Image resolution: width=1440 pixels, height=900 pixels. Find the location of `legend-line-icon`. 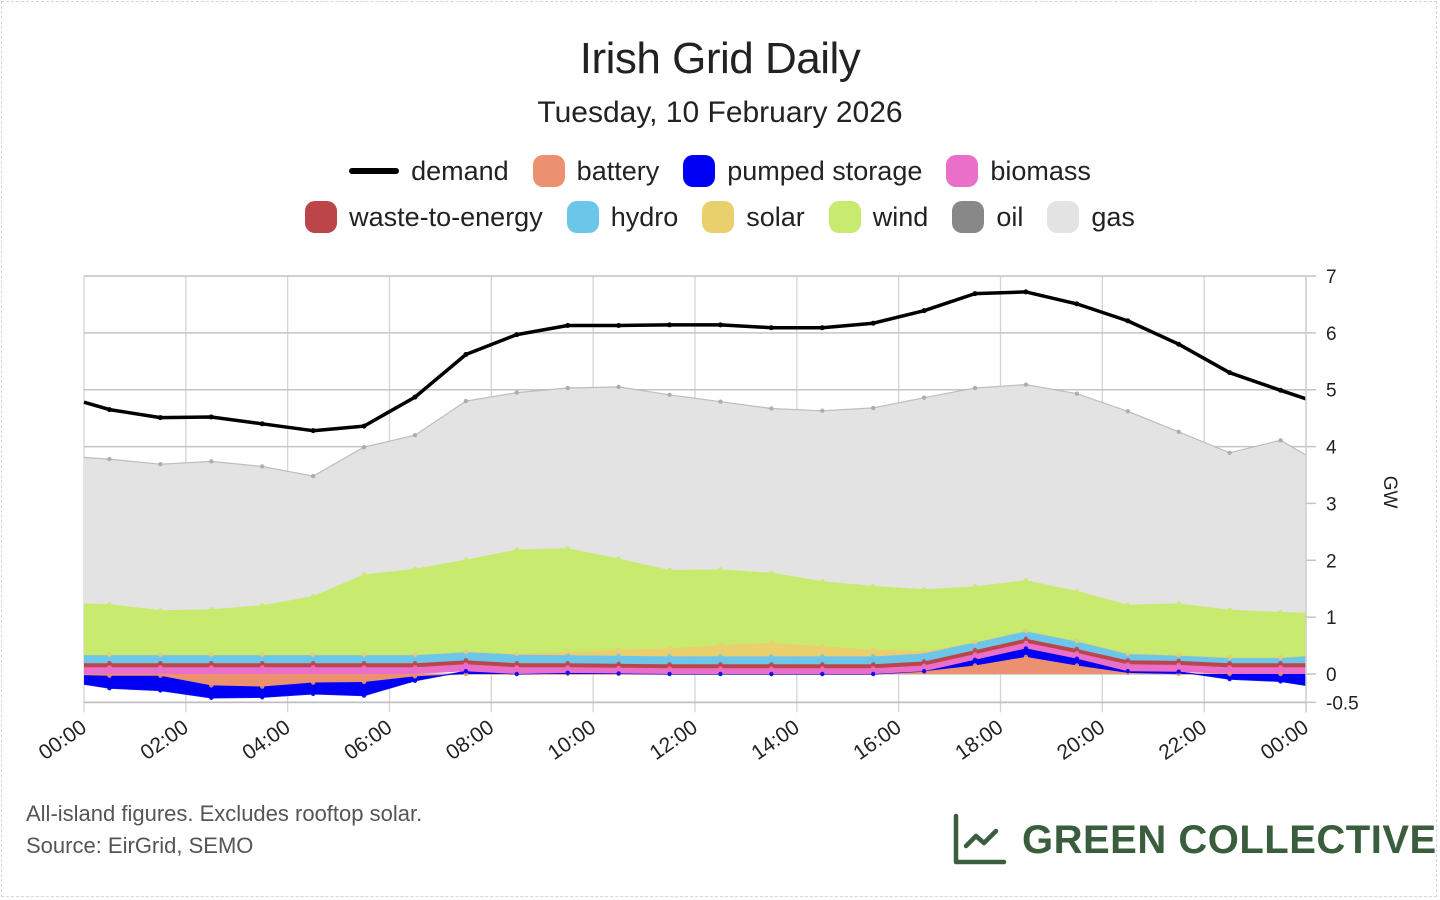

legend-line-icon is located at coordinates (374, 171).